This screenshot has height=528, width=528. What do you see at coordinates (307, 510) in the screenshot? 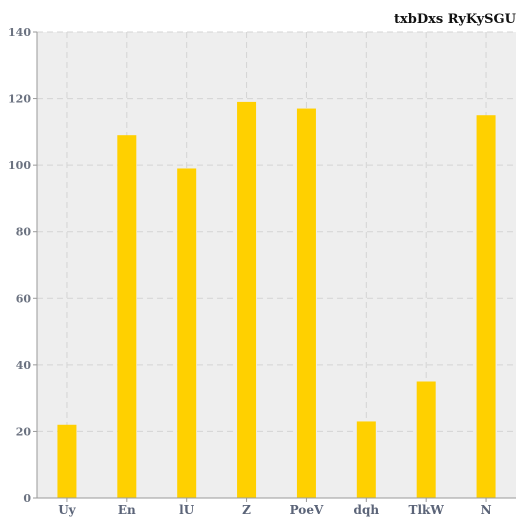
I see `x-tick-label: PoeV` at bounding box center [307, 510].